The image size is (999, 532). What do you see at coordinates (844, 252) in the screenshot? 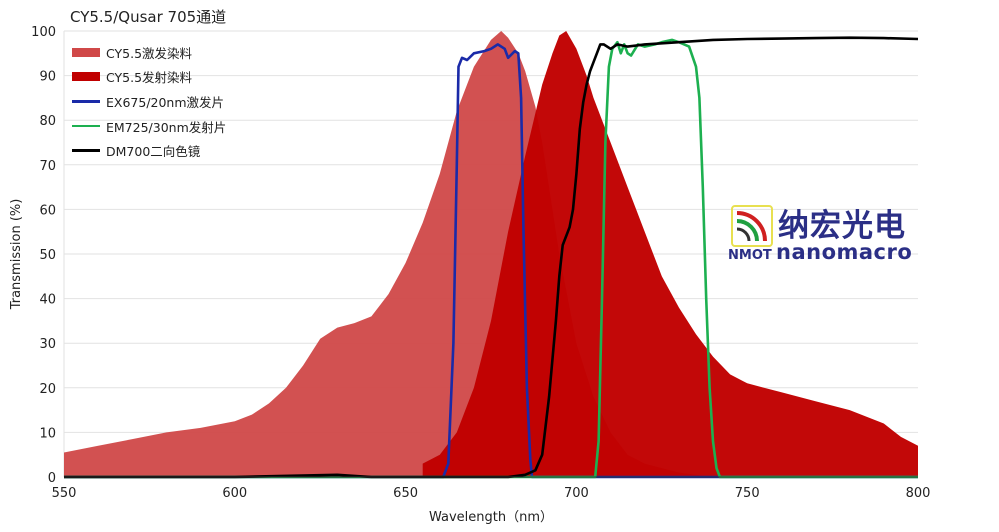
I see `logo-english: nanomacro` at bounding box center [844, 252].